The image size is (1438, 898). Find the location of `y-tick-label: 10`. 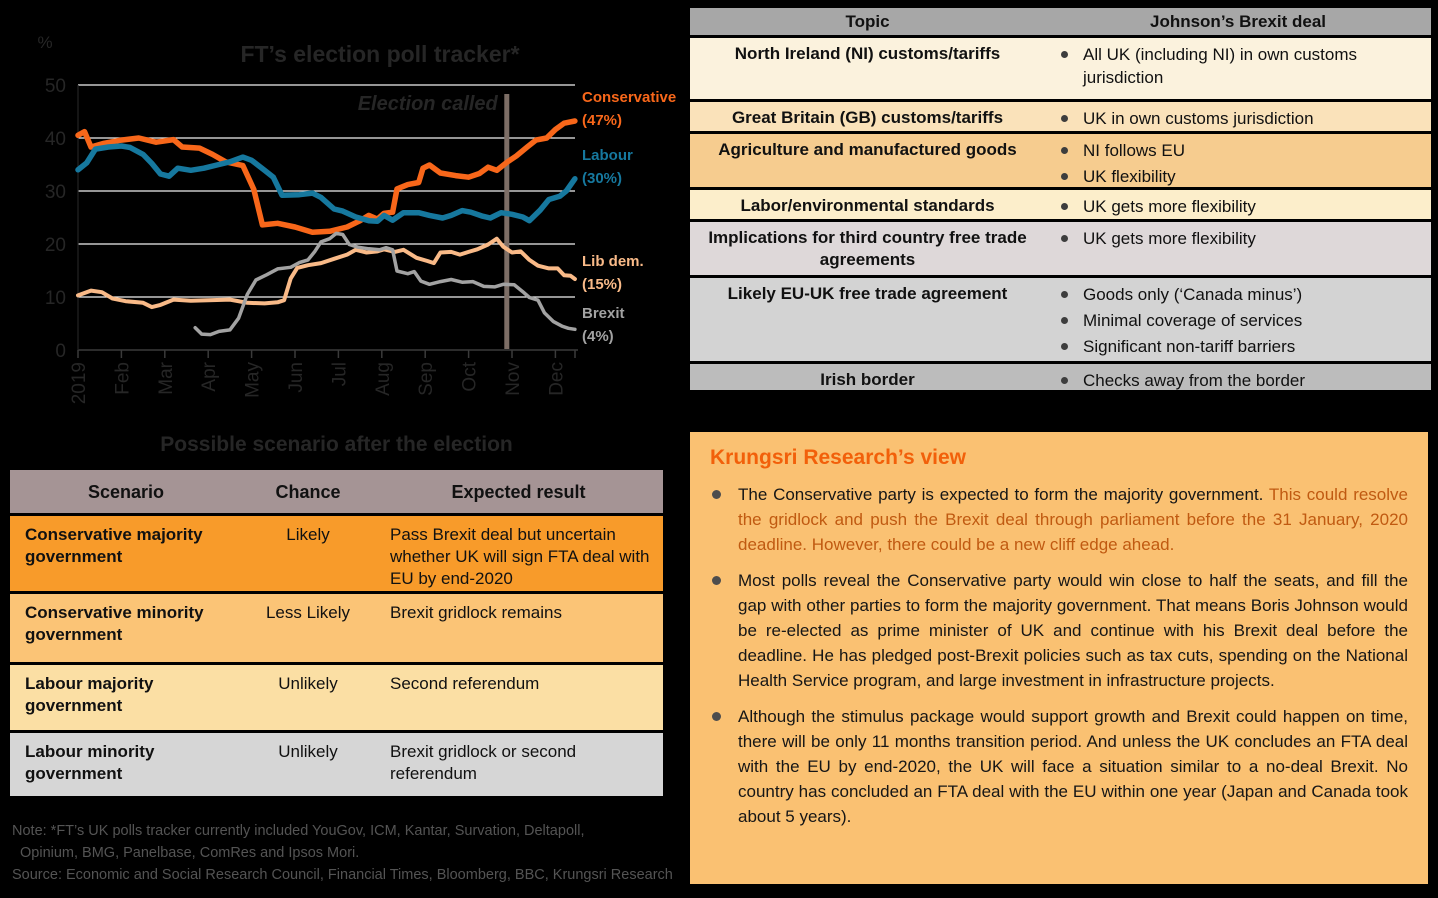

y-tick-label: 10 is located at coordinates (55, 298).